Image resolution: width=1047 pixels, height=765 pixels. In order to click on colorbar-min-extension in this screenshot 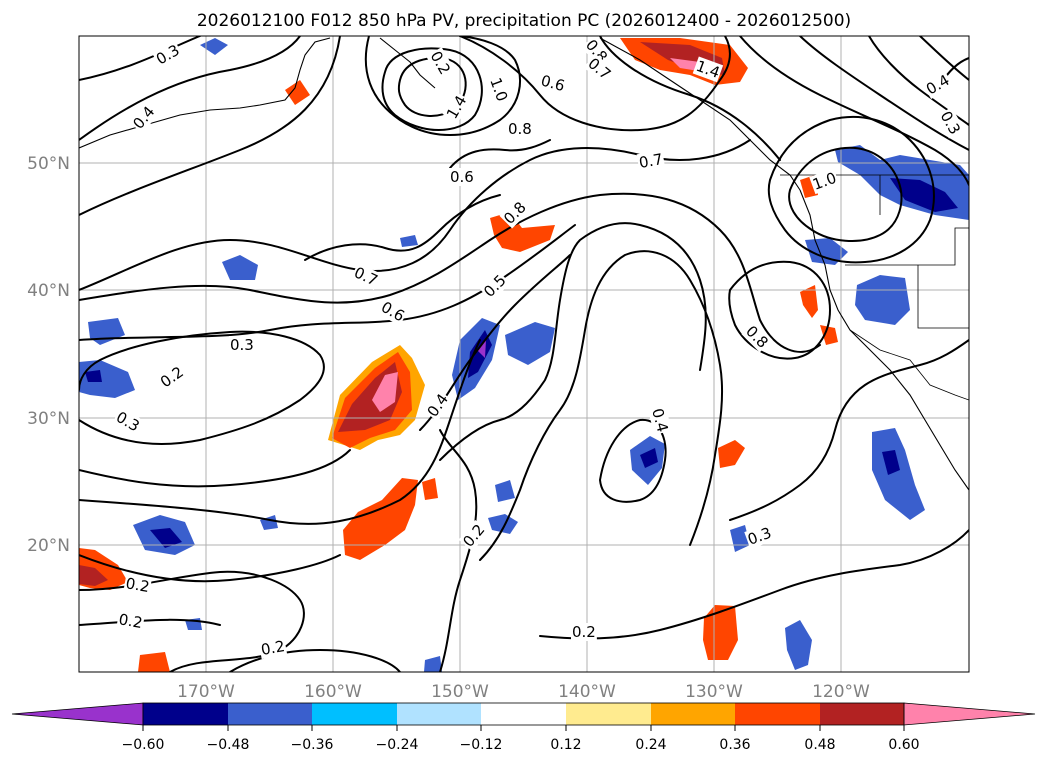, I will do `click(77, 714)`.